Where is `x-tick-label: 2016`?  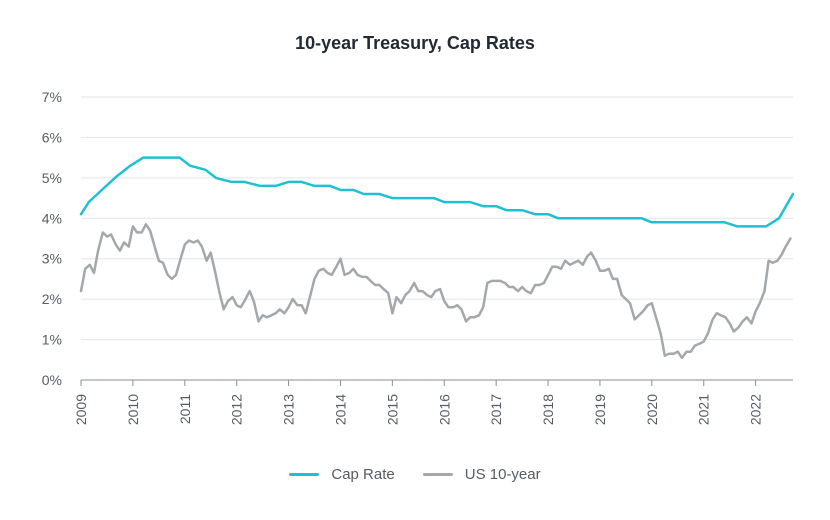
x-tick-label: 2016 is located at coordinates (444, 409).